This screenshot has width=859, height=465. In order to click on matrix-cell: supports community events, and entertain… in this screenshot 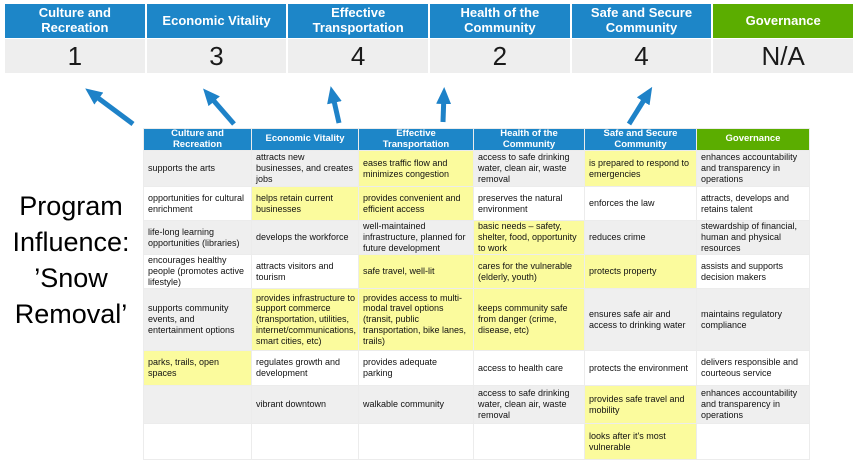, I will do `click(197, 319)`.